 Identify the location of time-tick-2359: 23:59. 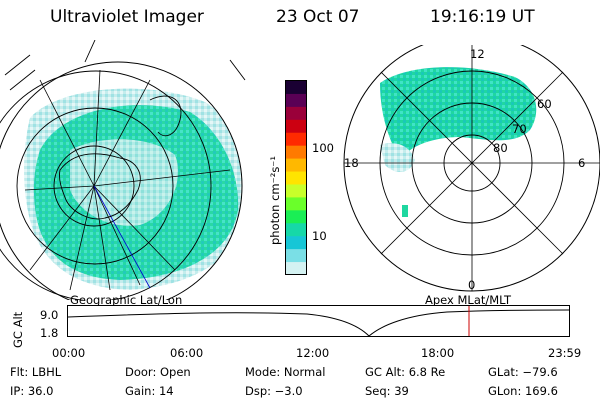
(565, 353).